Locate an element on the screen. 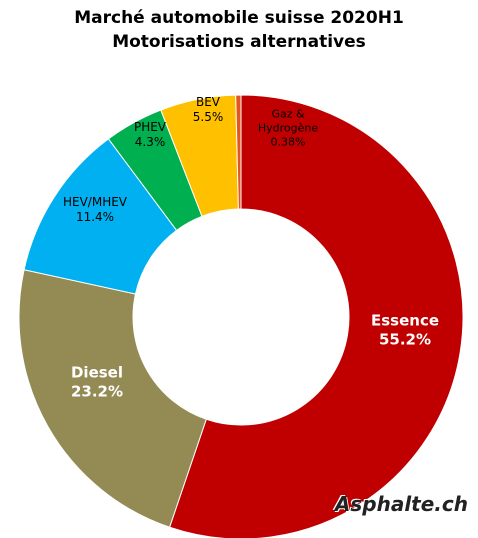 The image size is (478, 538). category-label: Gaz & Hydrogène is located at coordinates (288, 121).